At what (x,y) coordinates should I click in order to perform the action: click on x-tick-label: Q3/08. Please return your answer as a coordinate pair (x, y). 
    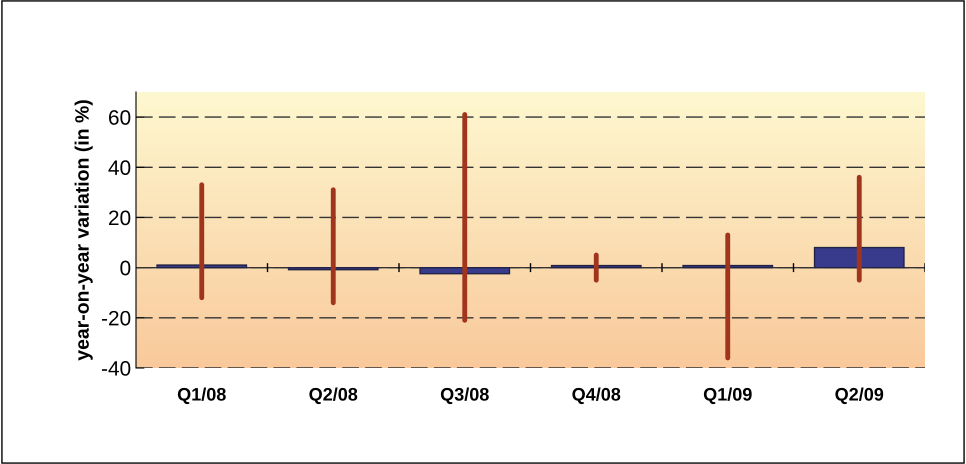
    Looking at the image, I should click on (464, 395).